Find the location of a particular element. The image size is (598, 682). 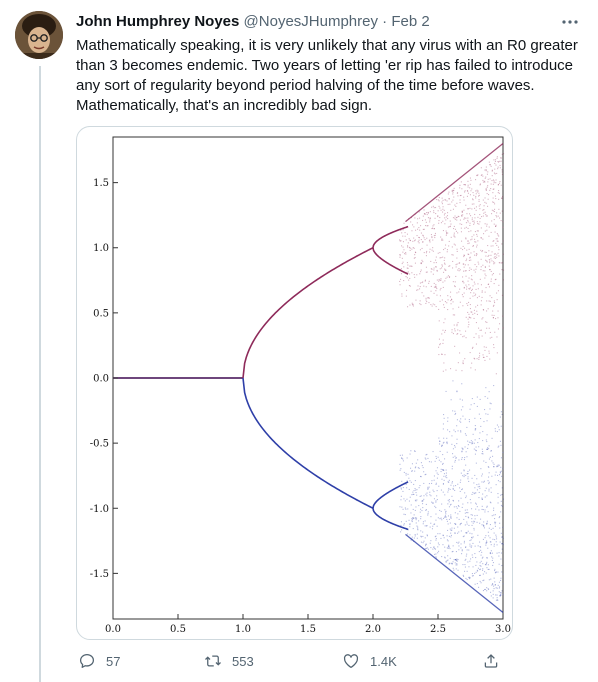

tweet-date: Feb 2 is located at coordinates (410, 21).